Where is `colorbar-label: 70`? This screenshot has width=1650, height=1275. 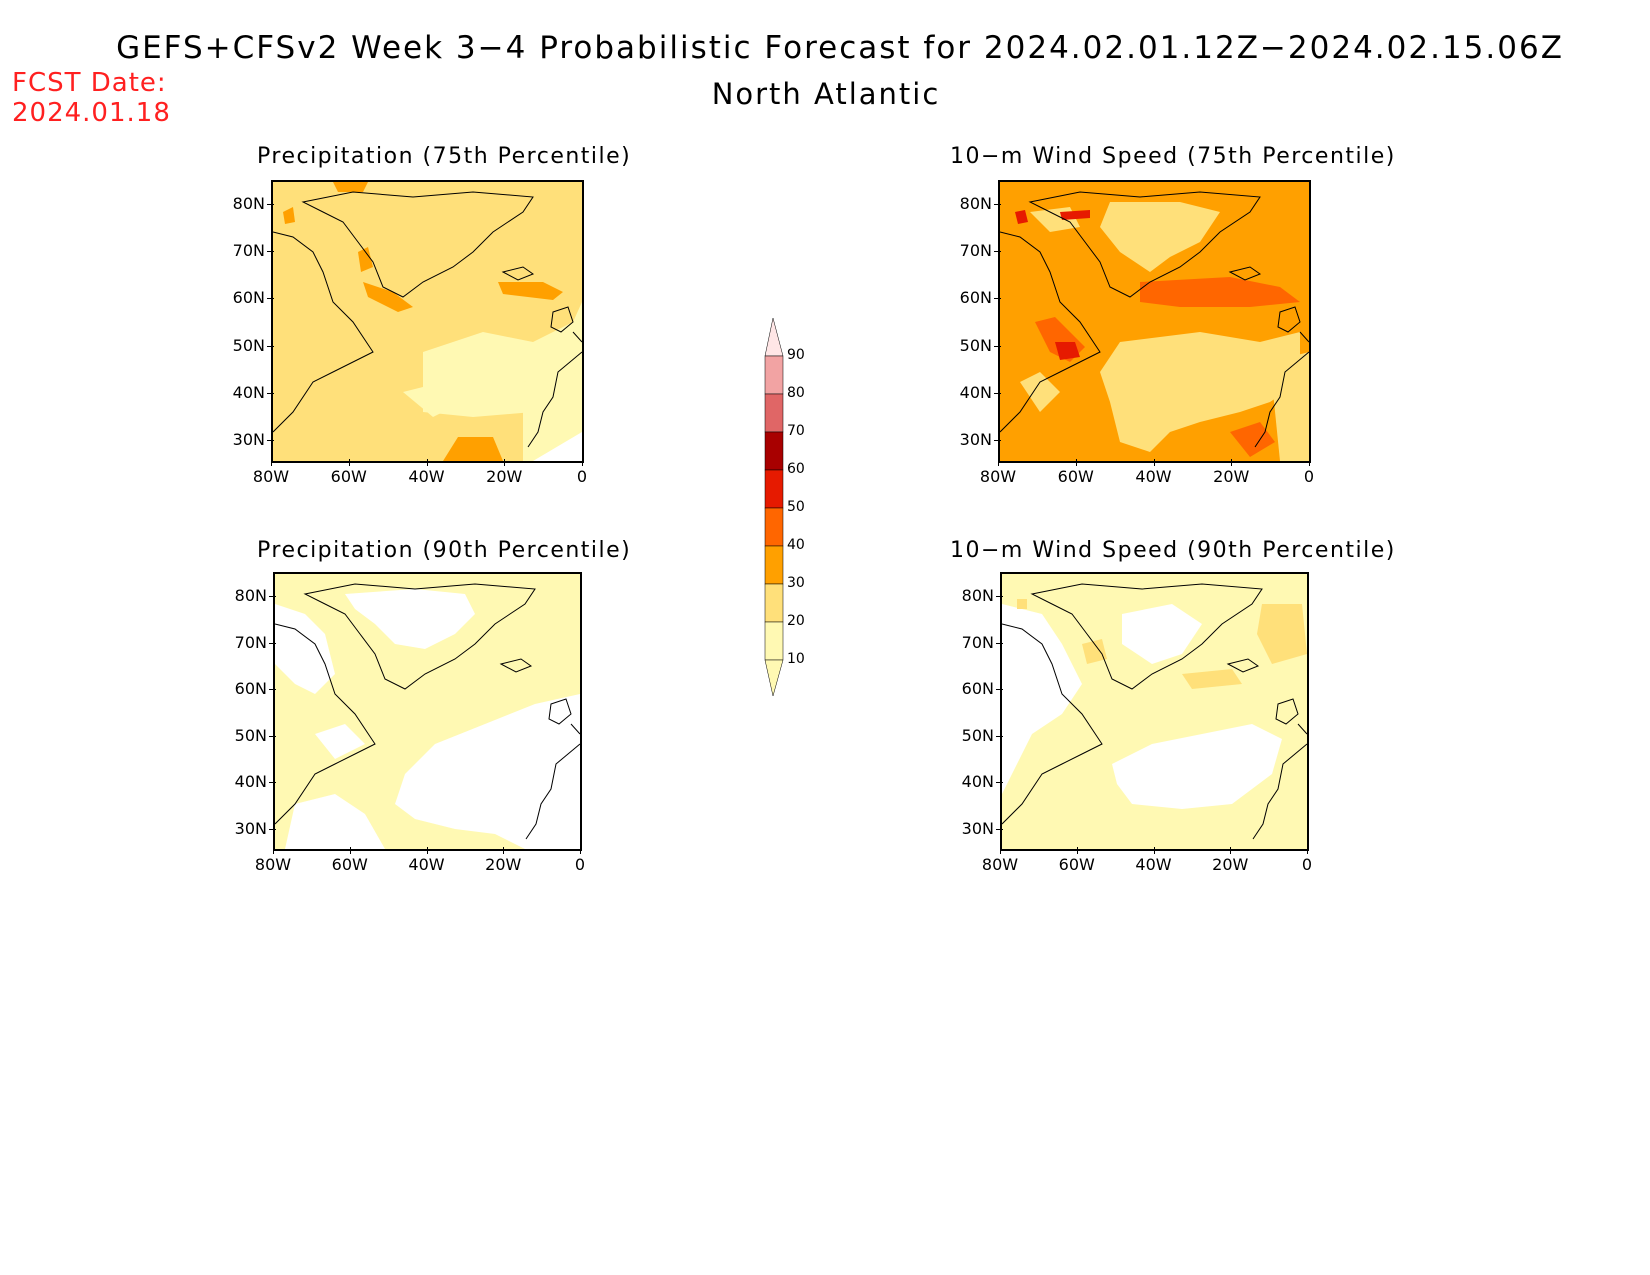
colorbar-label: 70 is located at coordinates (796, 431).